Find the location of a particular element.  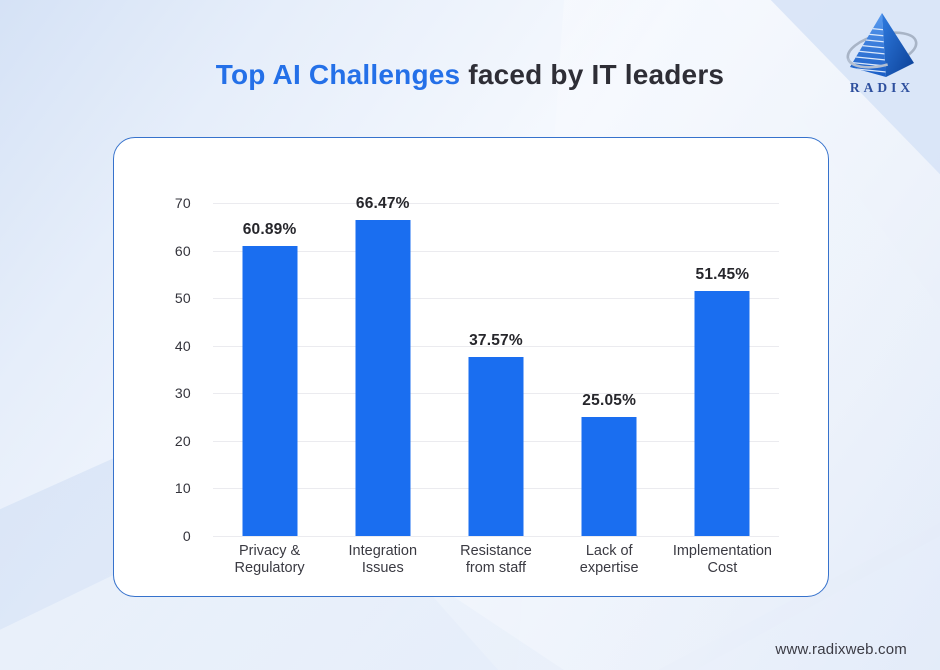

website-url: www.radixweb.com is located at coordinates (841, 649).